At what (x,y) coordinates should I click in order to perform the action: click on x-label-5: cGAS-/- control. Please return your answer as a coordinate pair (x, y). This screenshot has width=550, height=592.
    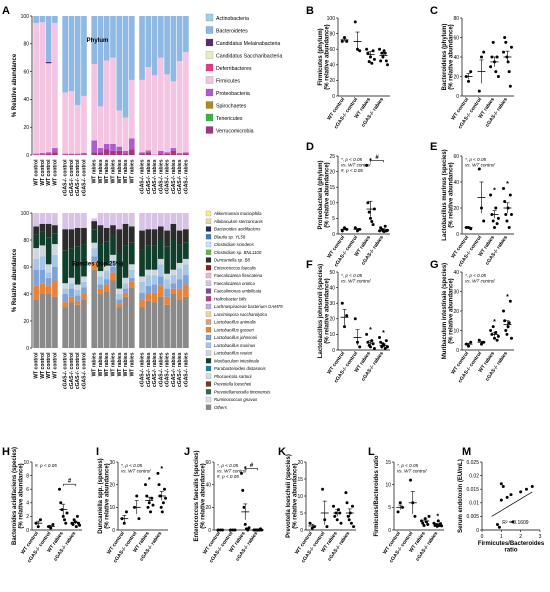
    Looking at the image, I should click on (72, 177).